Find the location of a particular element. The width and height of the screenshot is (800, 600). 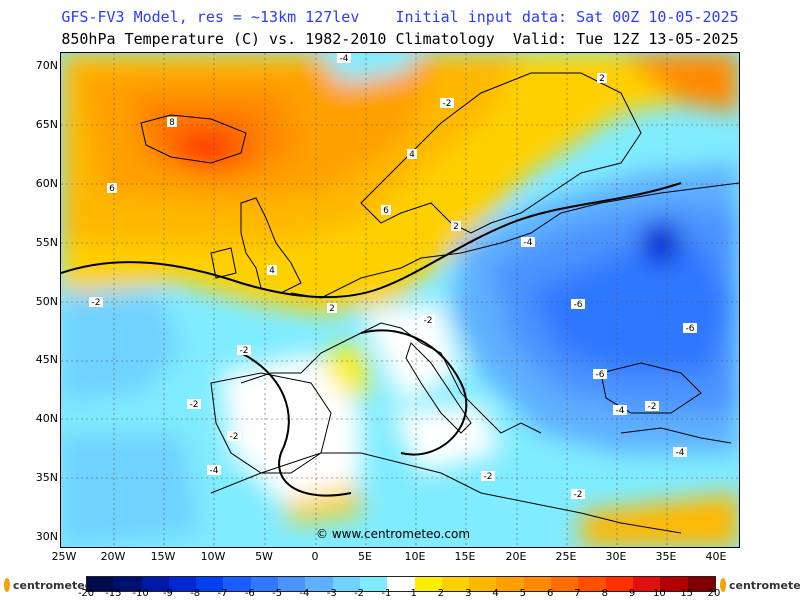

logo-left: centrometeo is located at coordinates (48, 585).